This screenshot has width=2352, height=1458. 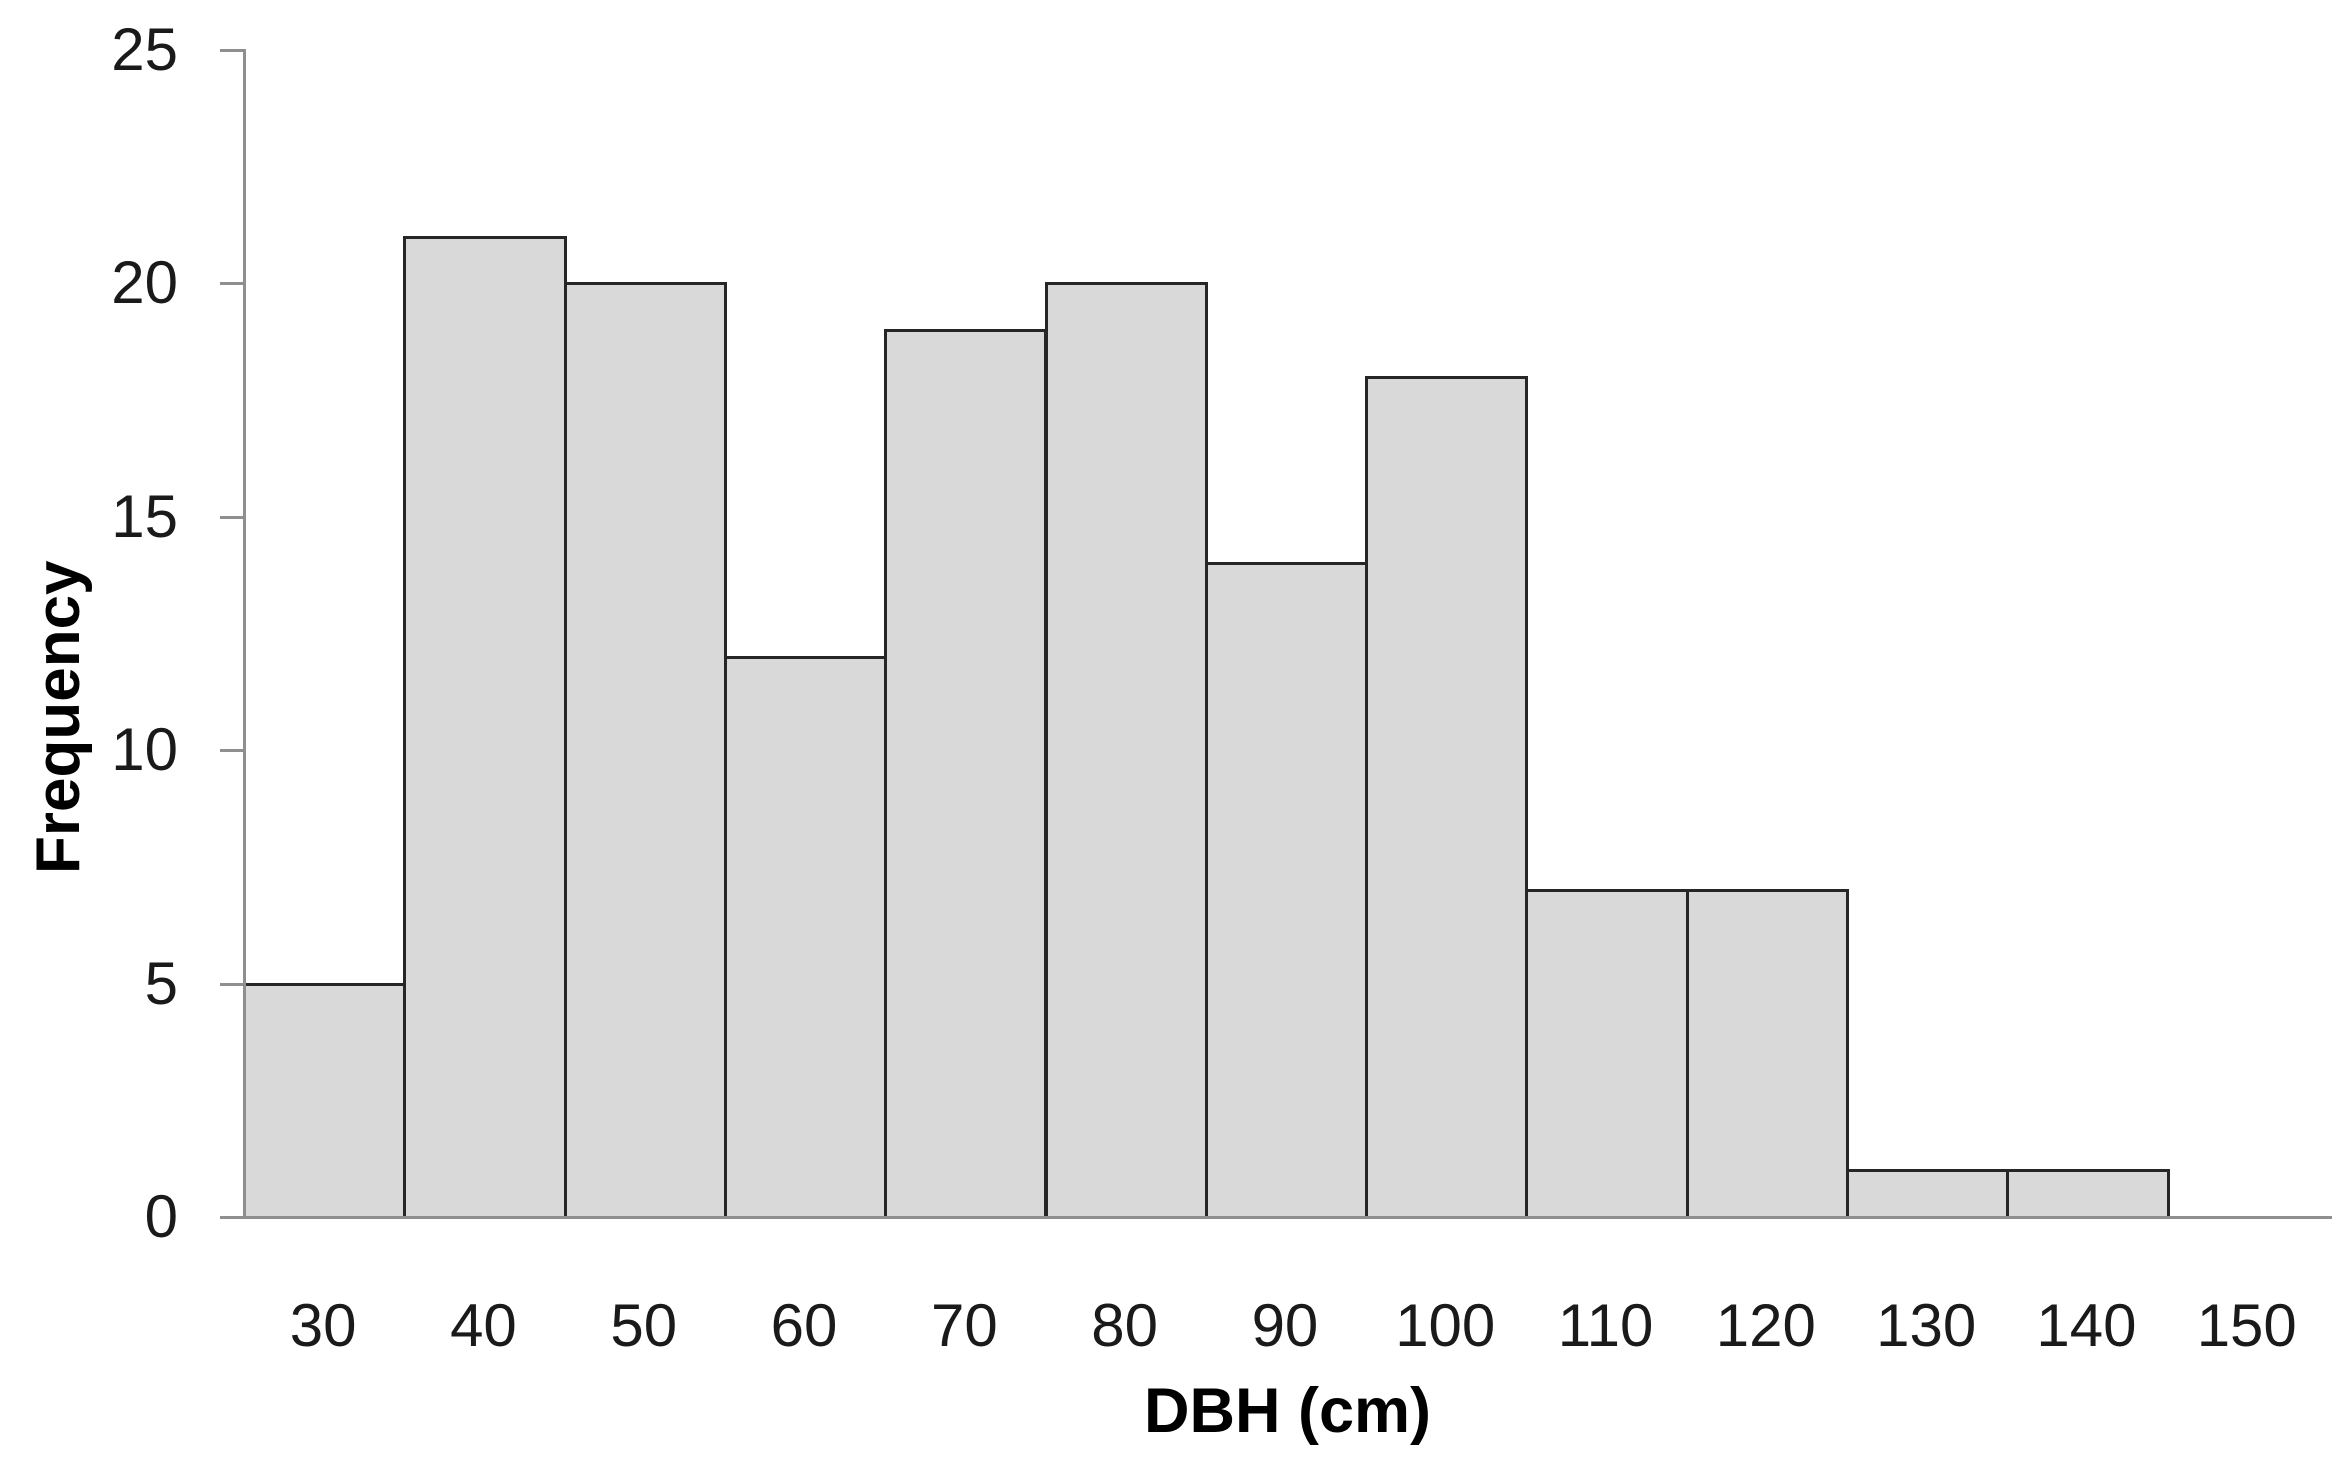 What do you see at coordinates (1287, 1411) in the screenshot?
I see `x-axis-title: DBH (cm)` at bounding box center [1287, 1411].